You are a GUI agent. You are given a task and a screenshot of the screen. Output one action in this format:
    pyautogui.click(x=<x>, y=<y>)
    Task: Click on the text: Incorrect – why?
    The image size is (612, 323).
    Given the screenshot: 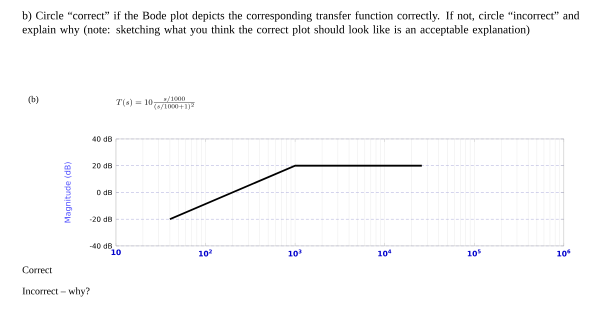 What is the action you would take?
    pyautogui.click(x=56, y=291)
    